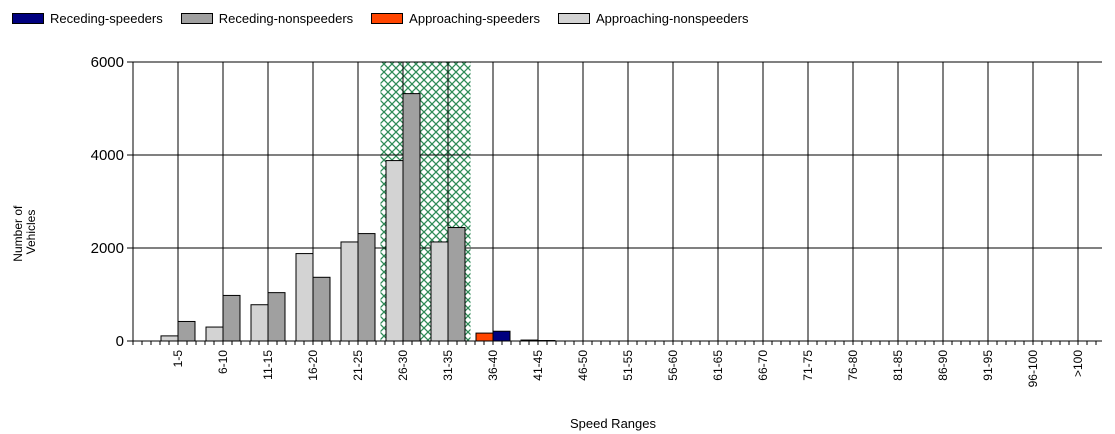  I want to click on y-axis-title: Number of Vehicles, so click(24, 231).